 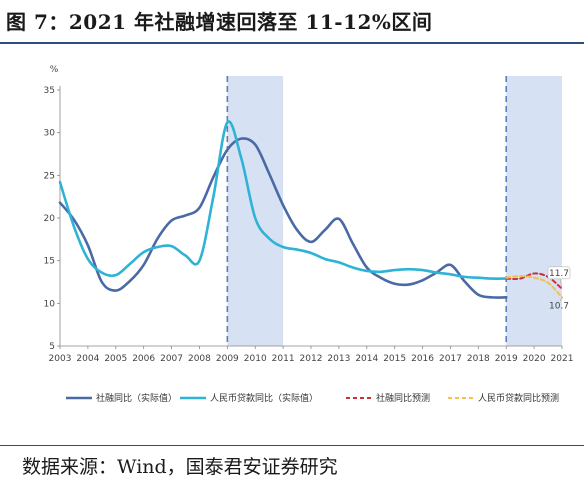 I want to click on series-line-sheRong-forecast, so click(x=534, y=281).